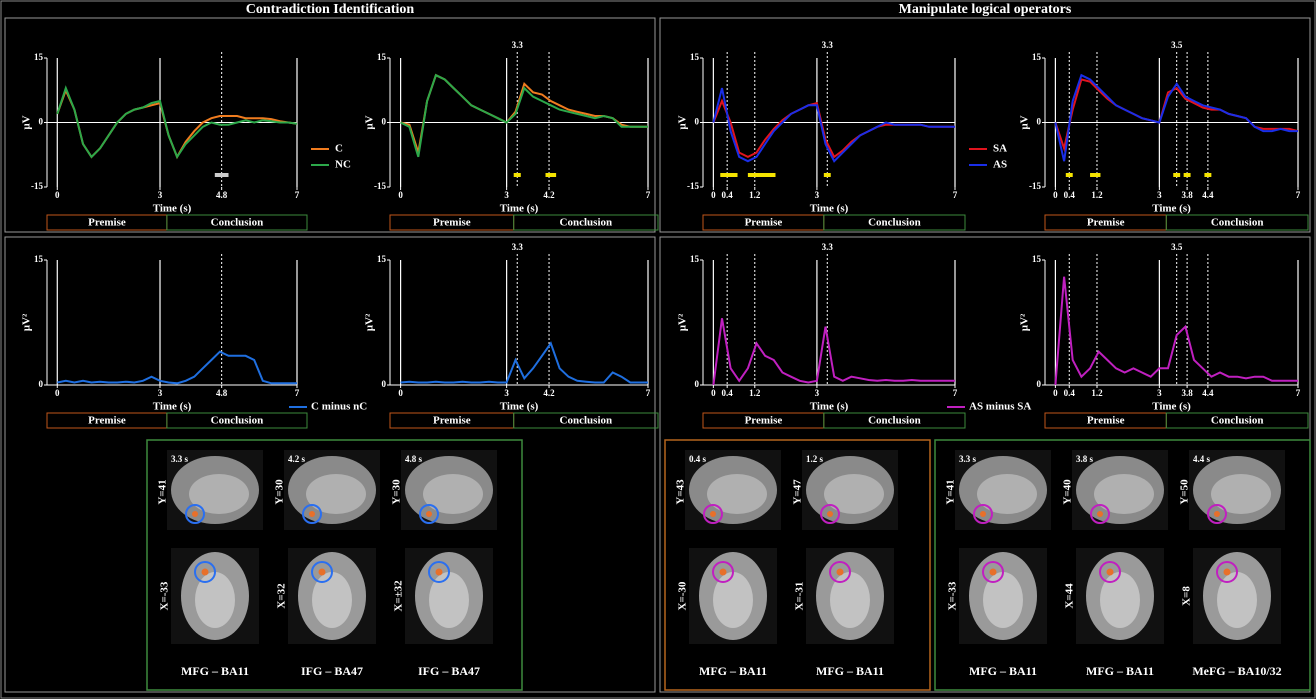  I want to click on slice-label: X=±32, so click(399, 596).